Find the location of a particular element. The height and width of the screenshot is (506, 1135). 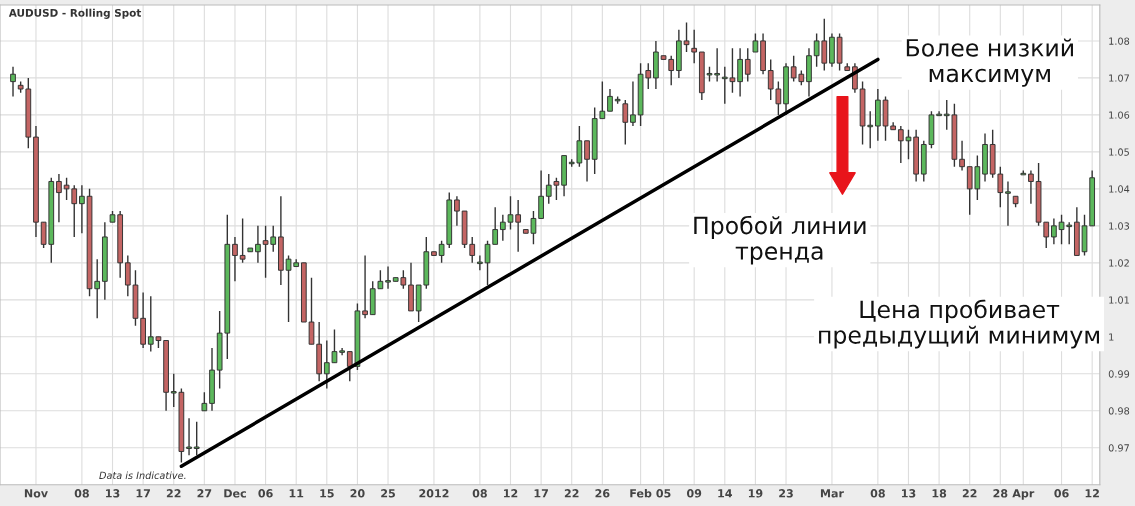

x-tick-label: 11 is located at coordinates (296, 493).